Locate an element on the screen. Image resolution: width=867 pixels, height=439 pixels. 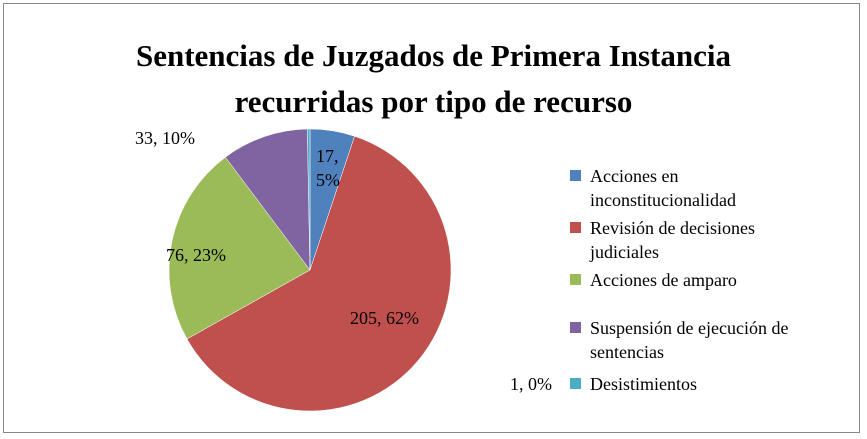
legend-entry: Suspensión de ejecución de sentencias is located at coordinates (680, 340).